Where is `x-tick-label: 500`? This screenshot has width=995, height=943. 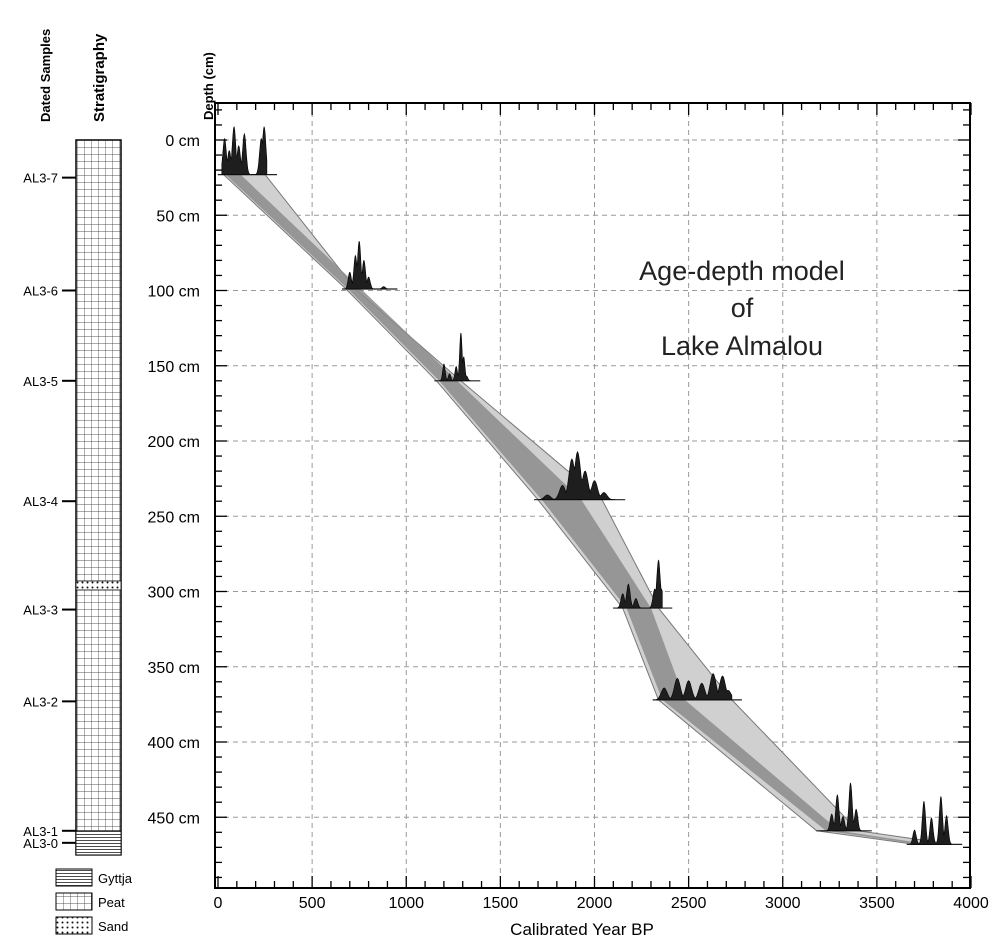 x-tick-label: 500 is located at coordinates (312, 903).